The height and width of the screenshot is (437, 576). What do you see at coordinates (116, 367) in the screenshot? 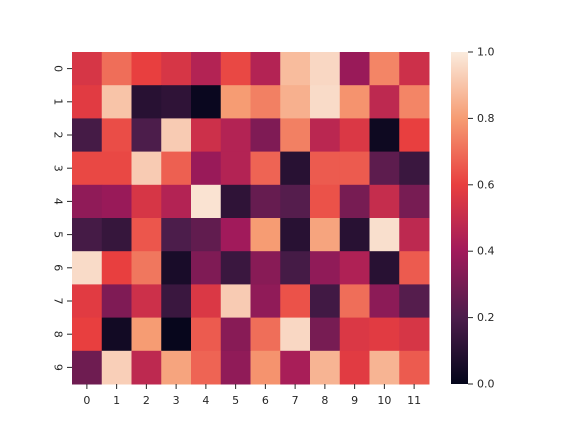
I see `heatmap-cell-r9-c1` at bounding box center [116, 367].